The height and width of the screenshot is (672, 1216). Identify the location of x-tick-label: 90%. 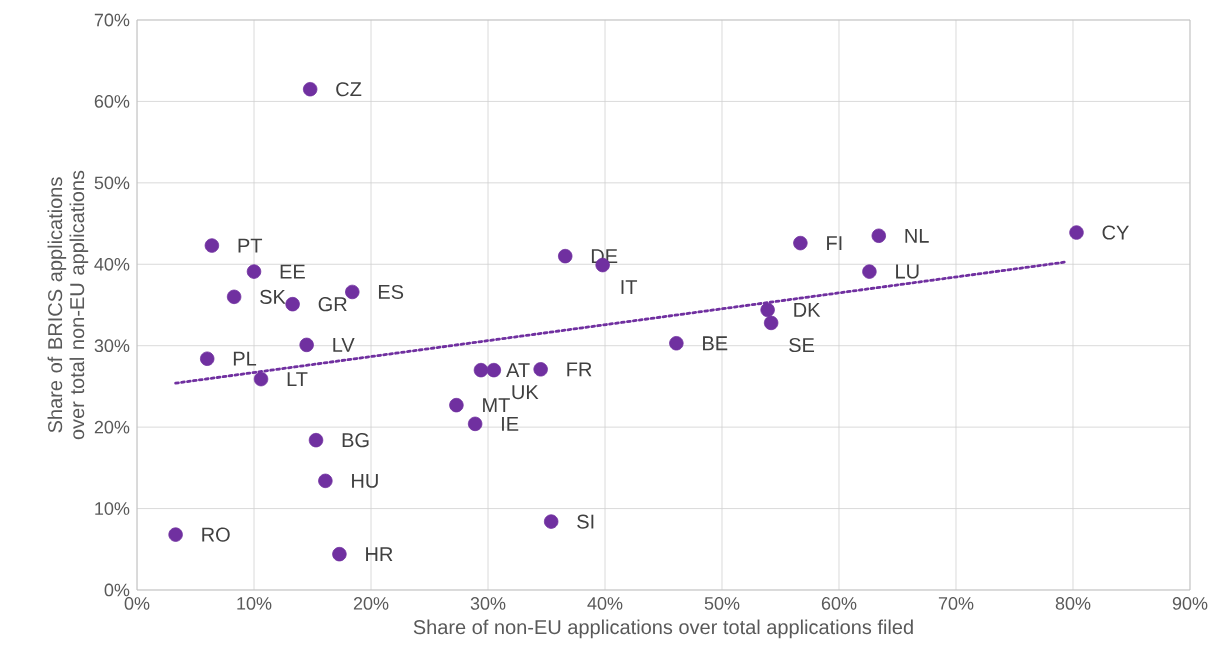
(1190, 603).